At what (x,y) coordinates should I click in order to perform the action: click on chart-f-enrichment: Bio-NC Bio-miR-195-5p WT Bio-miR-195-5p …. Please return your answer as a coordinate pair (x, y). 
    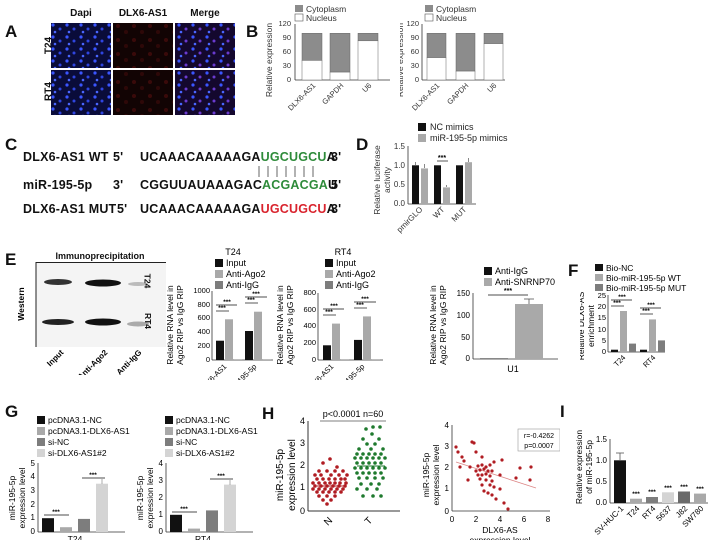
    Looking at the image, I should click on (633, 316).